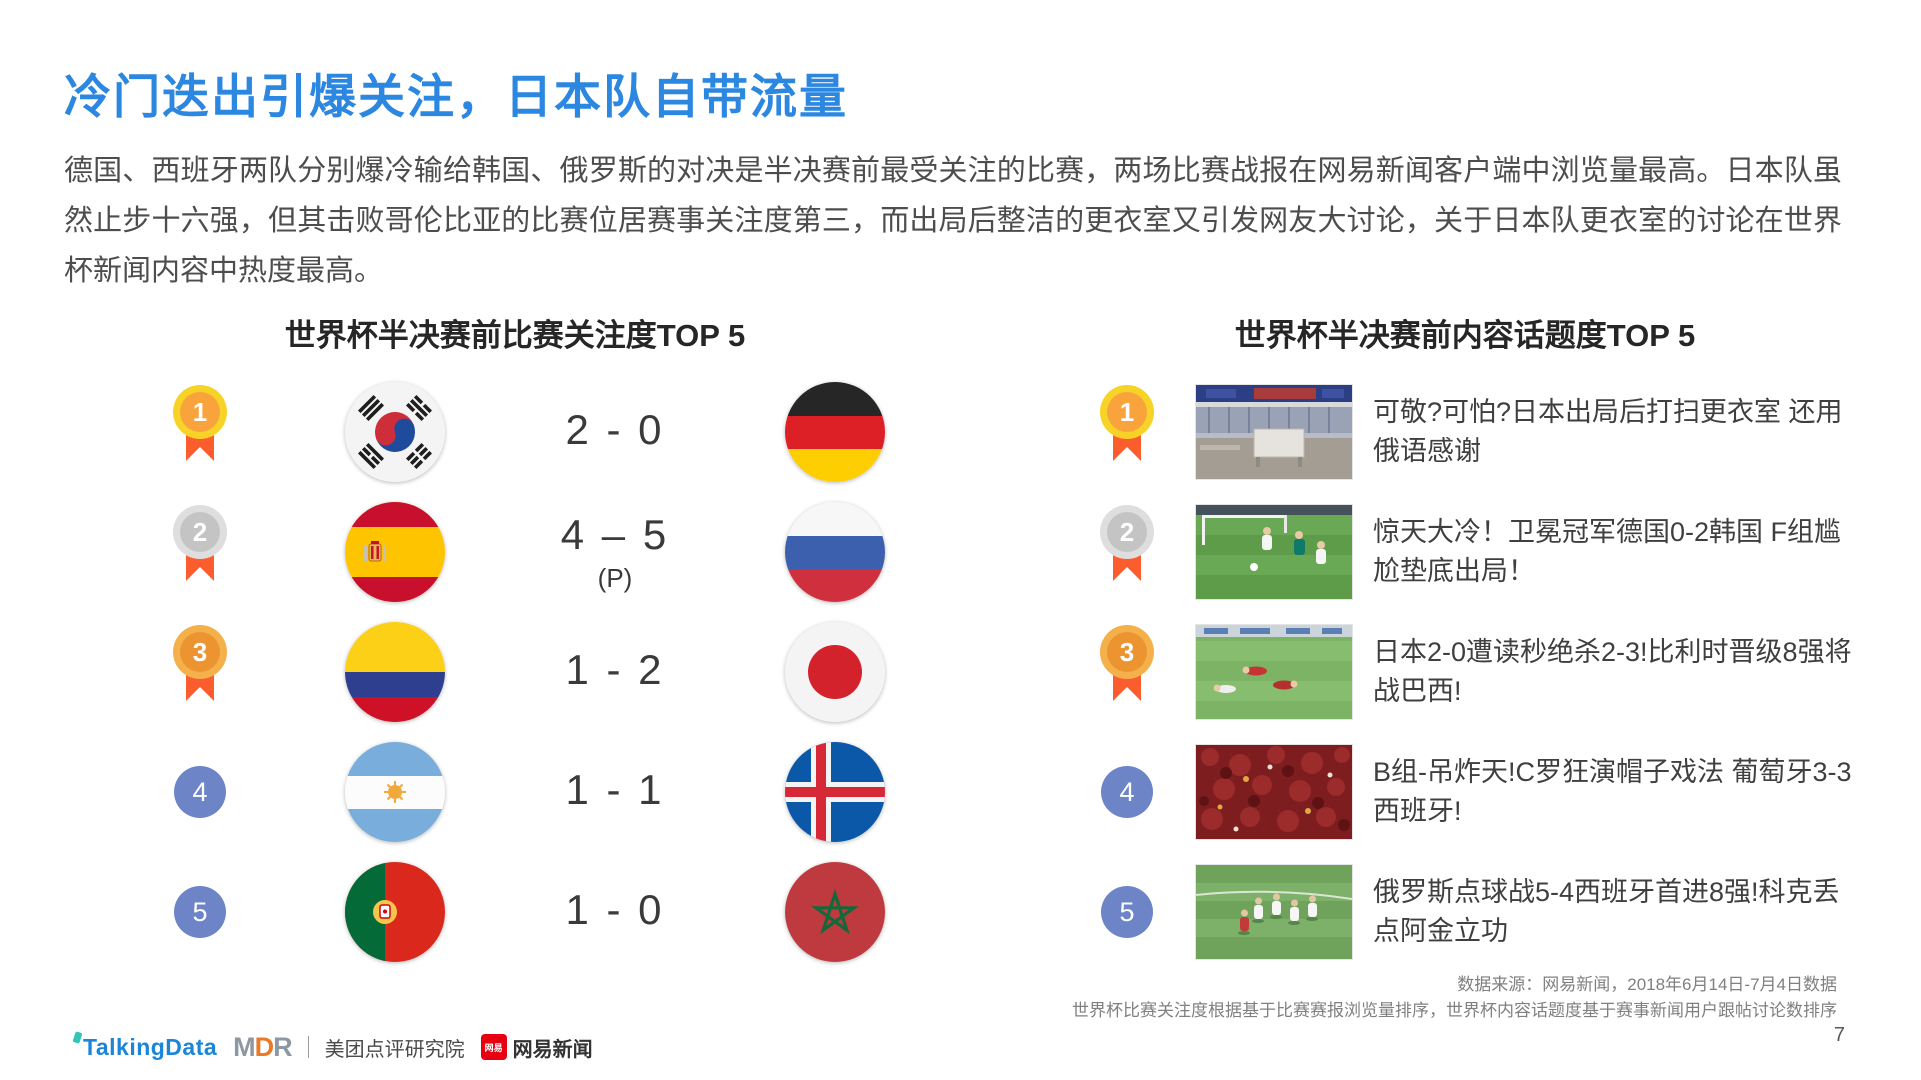  What do you see at coordinates (1274, 672) in the screenshot?
I see `thumbnail-pitch-players-photo` at bounding box center [1274, 672].